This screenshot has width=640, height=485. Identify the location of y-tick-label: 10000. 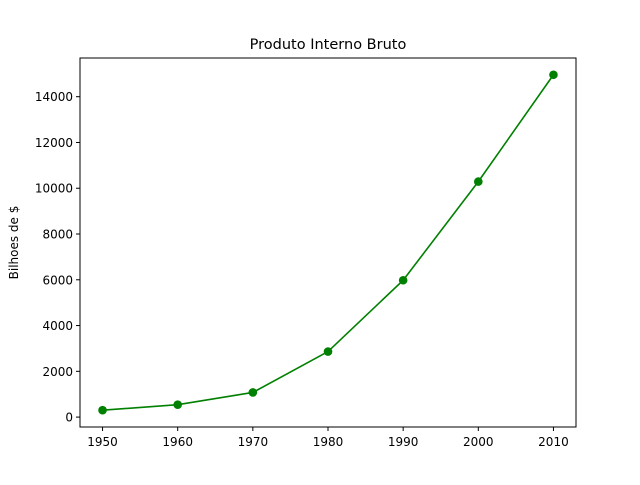
(54, 189).